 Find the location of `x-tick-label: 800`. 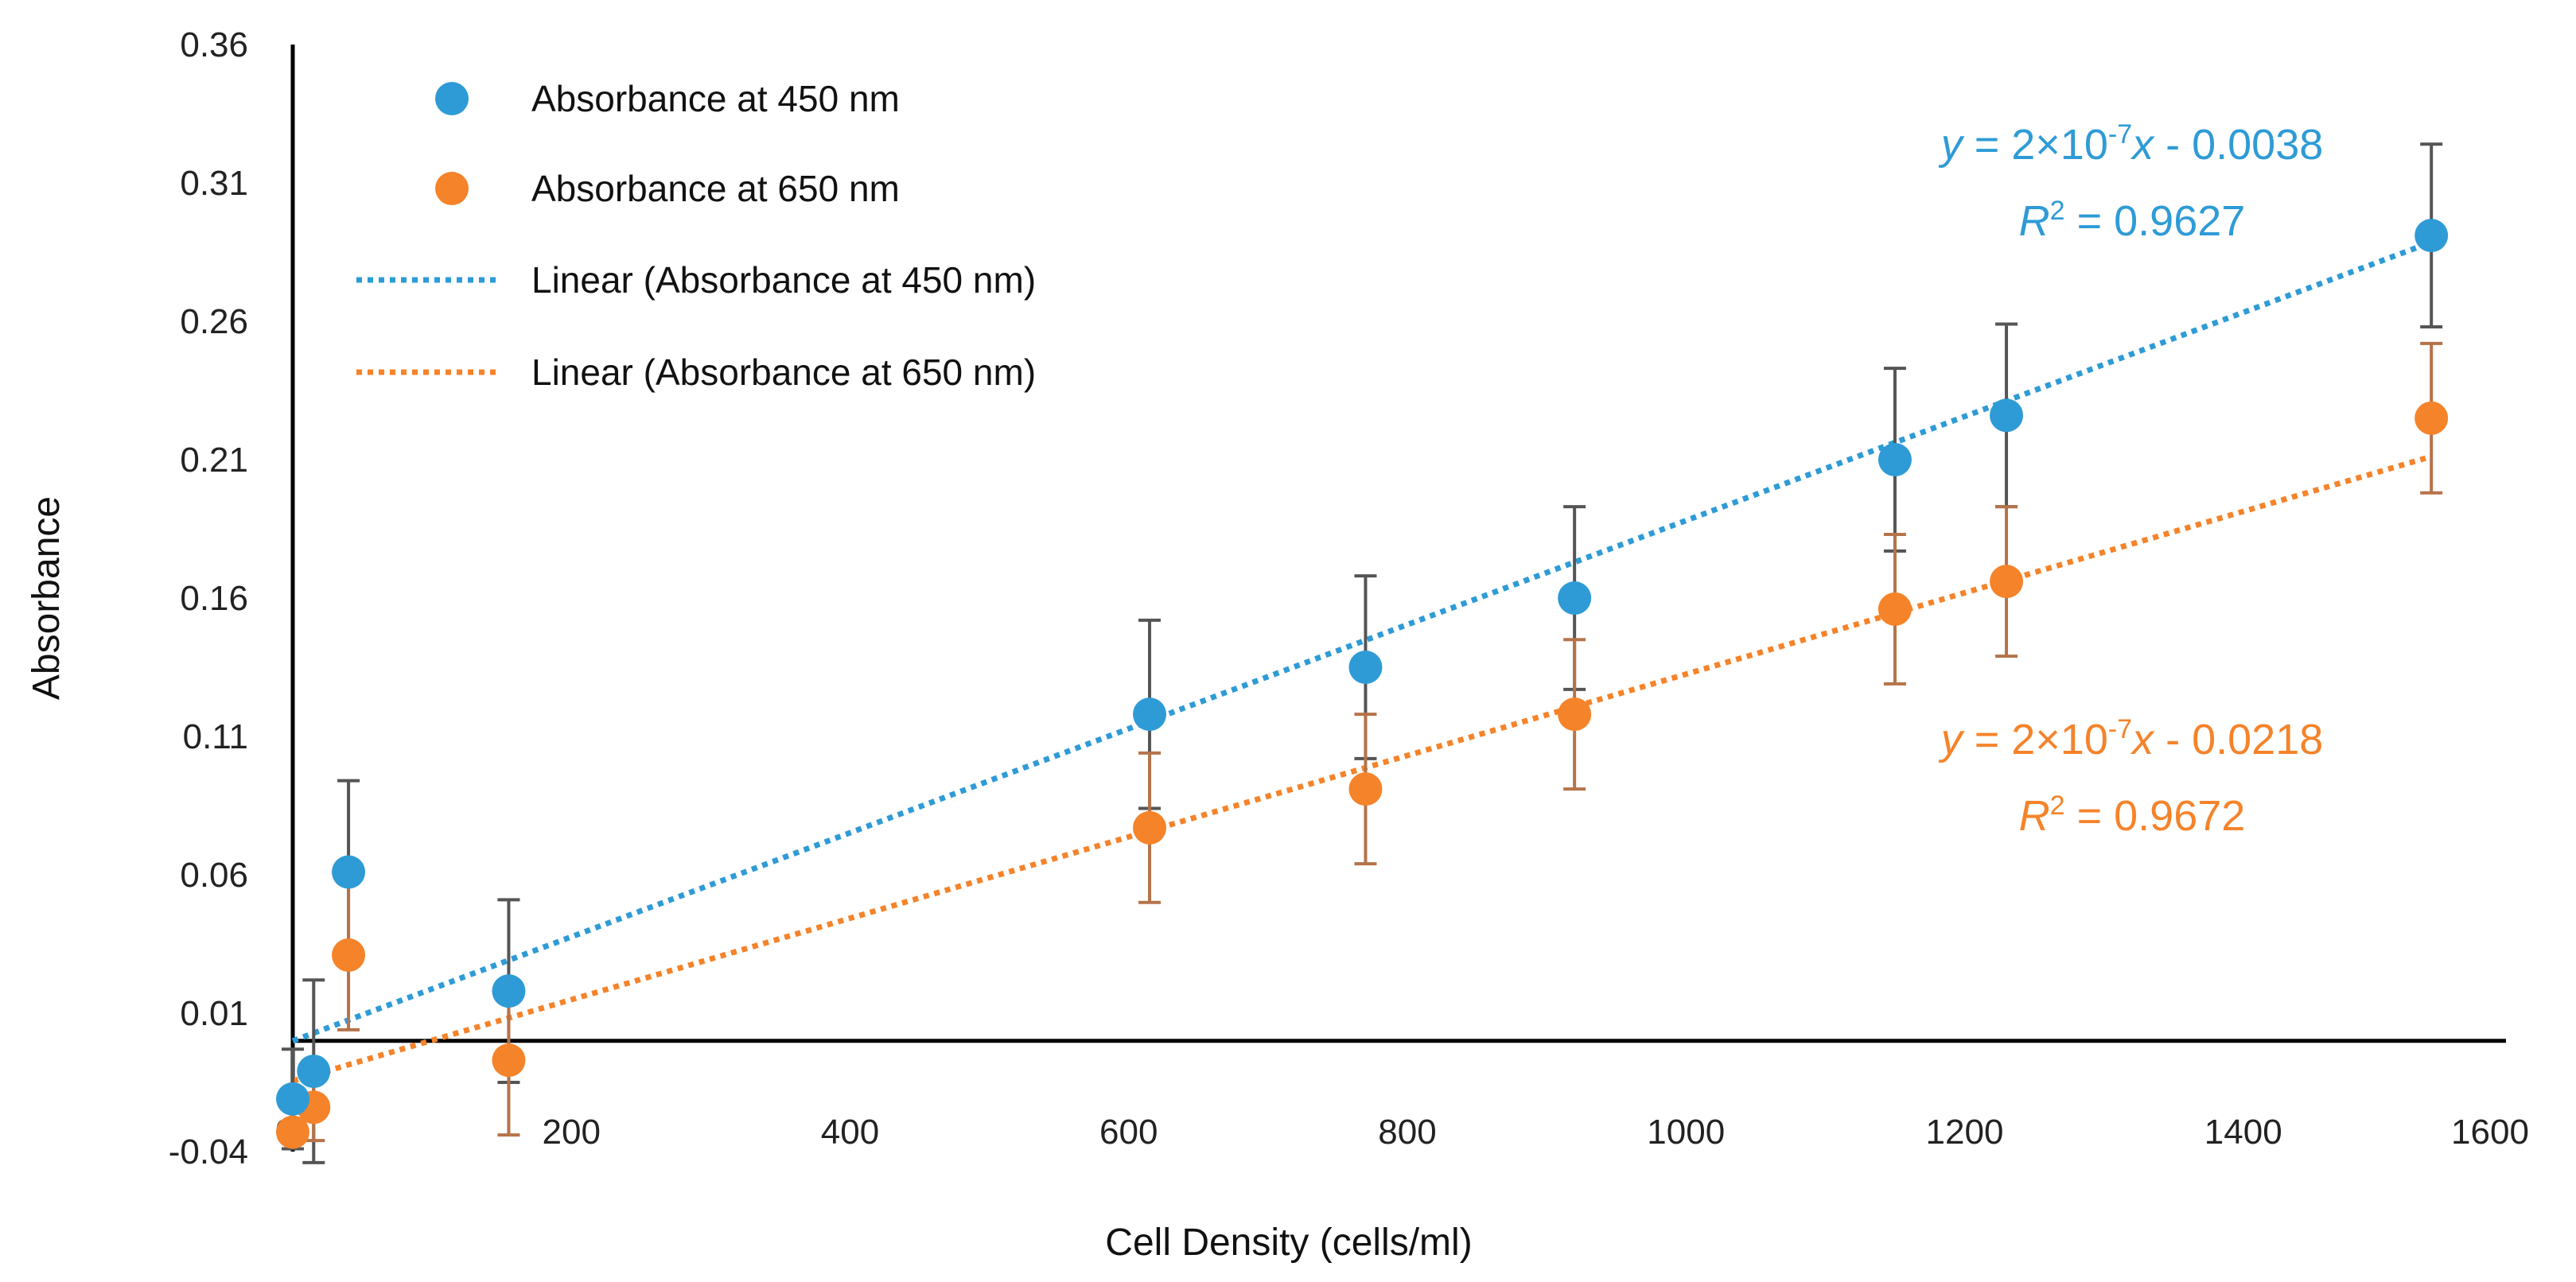

x-tick-label: 800 is located at coordinates (1407, 1133).